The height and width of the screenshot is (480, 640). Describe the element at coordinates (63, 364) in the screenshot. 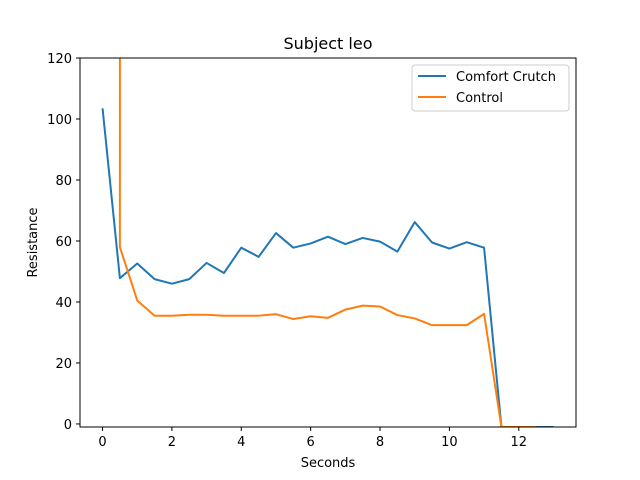

I see `y-tick-label: 20` at that location.